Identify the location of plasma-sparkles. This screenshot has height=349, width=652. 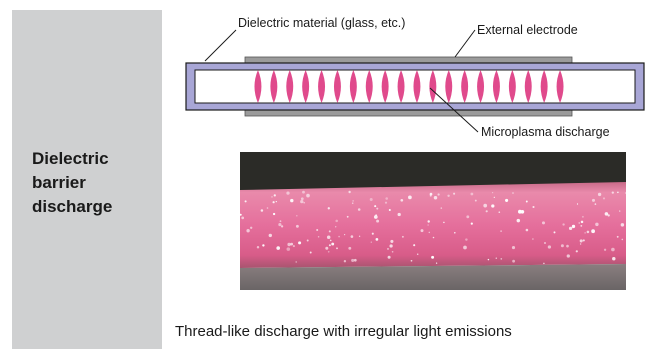
(433, 227).